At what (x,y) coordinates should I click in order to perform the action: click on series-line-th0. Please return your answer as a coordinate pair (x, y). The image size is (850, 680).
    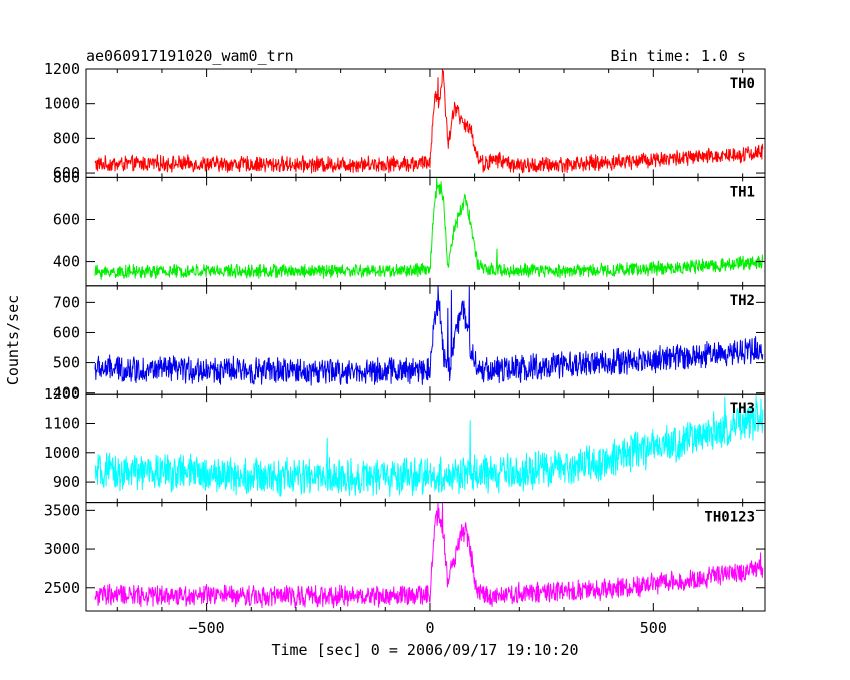
    Looking at the image, I should click on (429, 121).